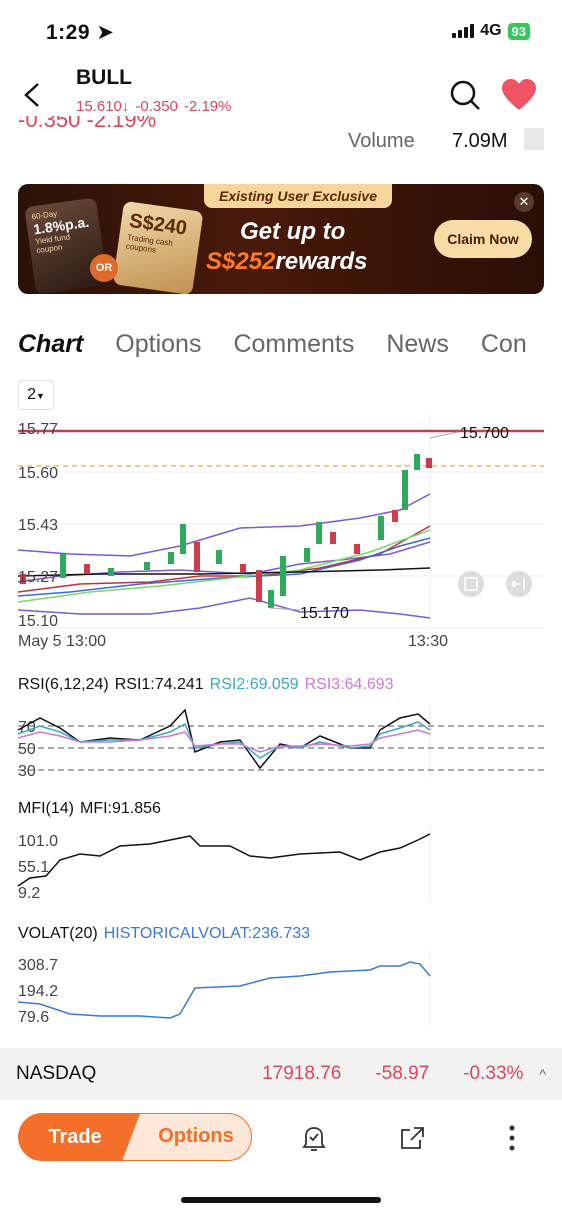  What do you see at coordinates (87, 123) in the screenshot?
I see `scrolled-change-text: -0.350 -2.19%` at bounding box center [87, 123].